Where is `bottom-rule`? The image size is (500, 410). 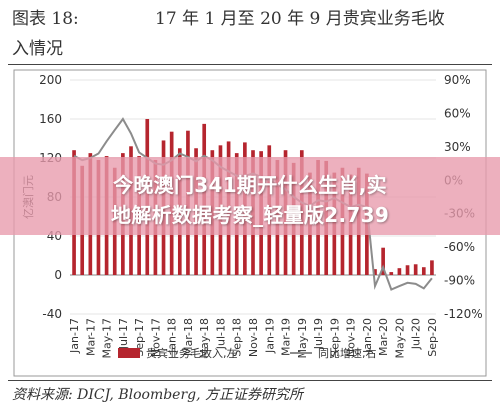 bottom-rule is located at coordinates (250, 380).